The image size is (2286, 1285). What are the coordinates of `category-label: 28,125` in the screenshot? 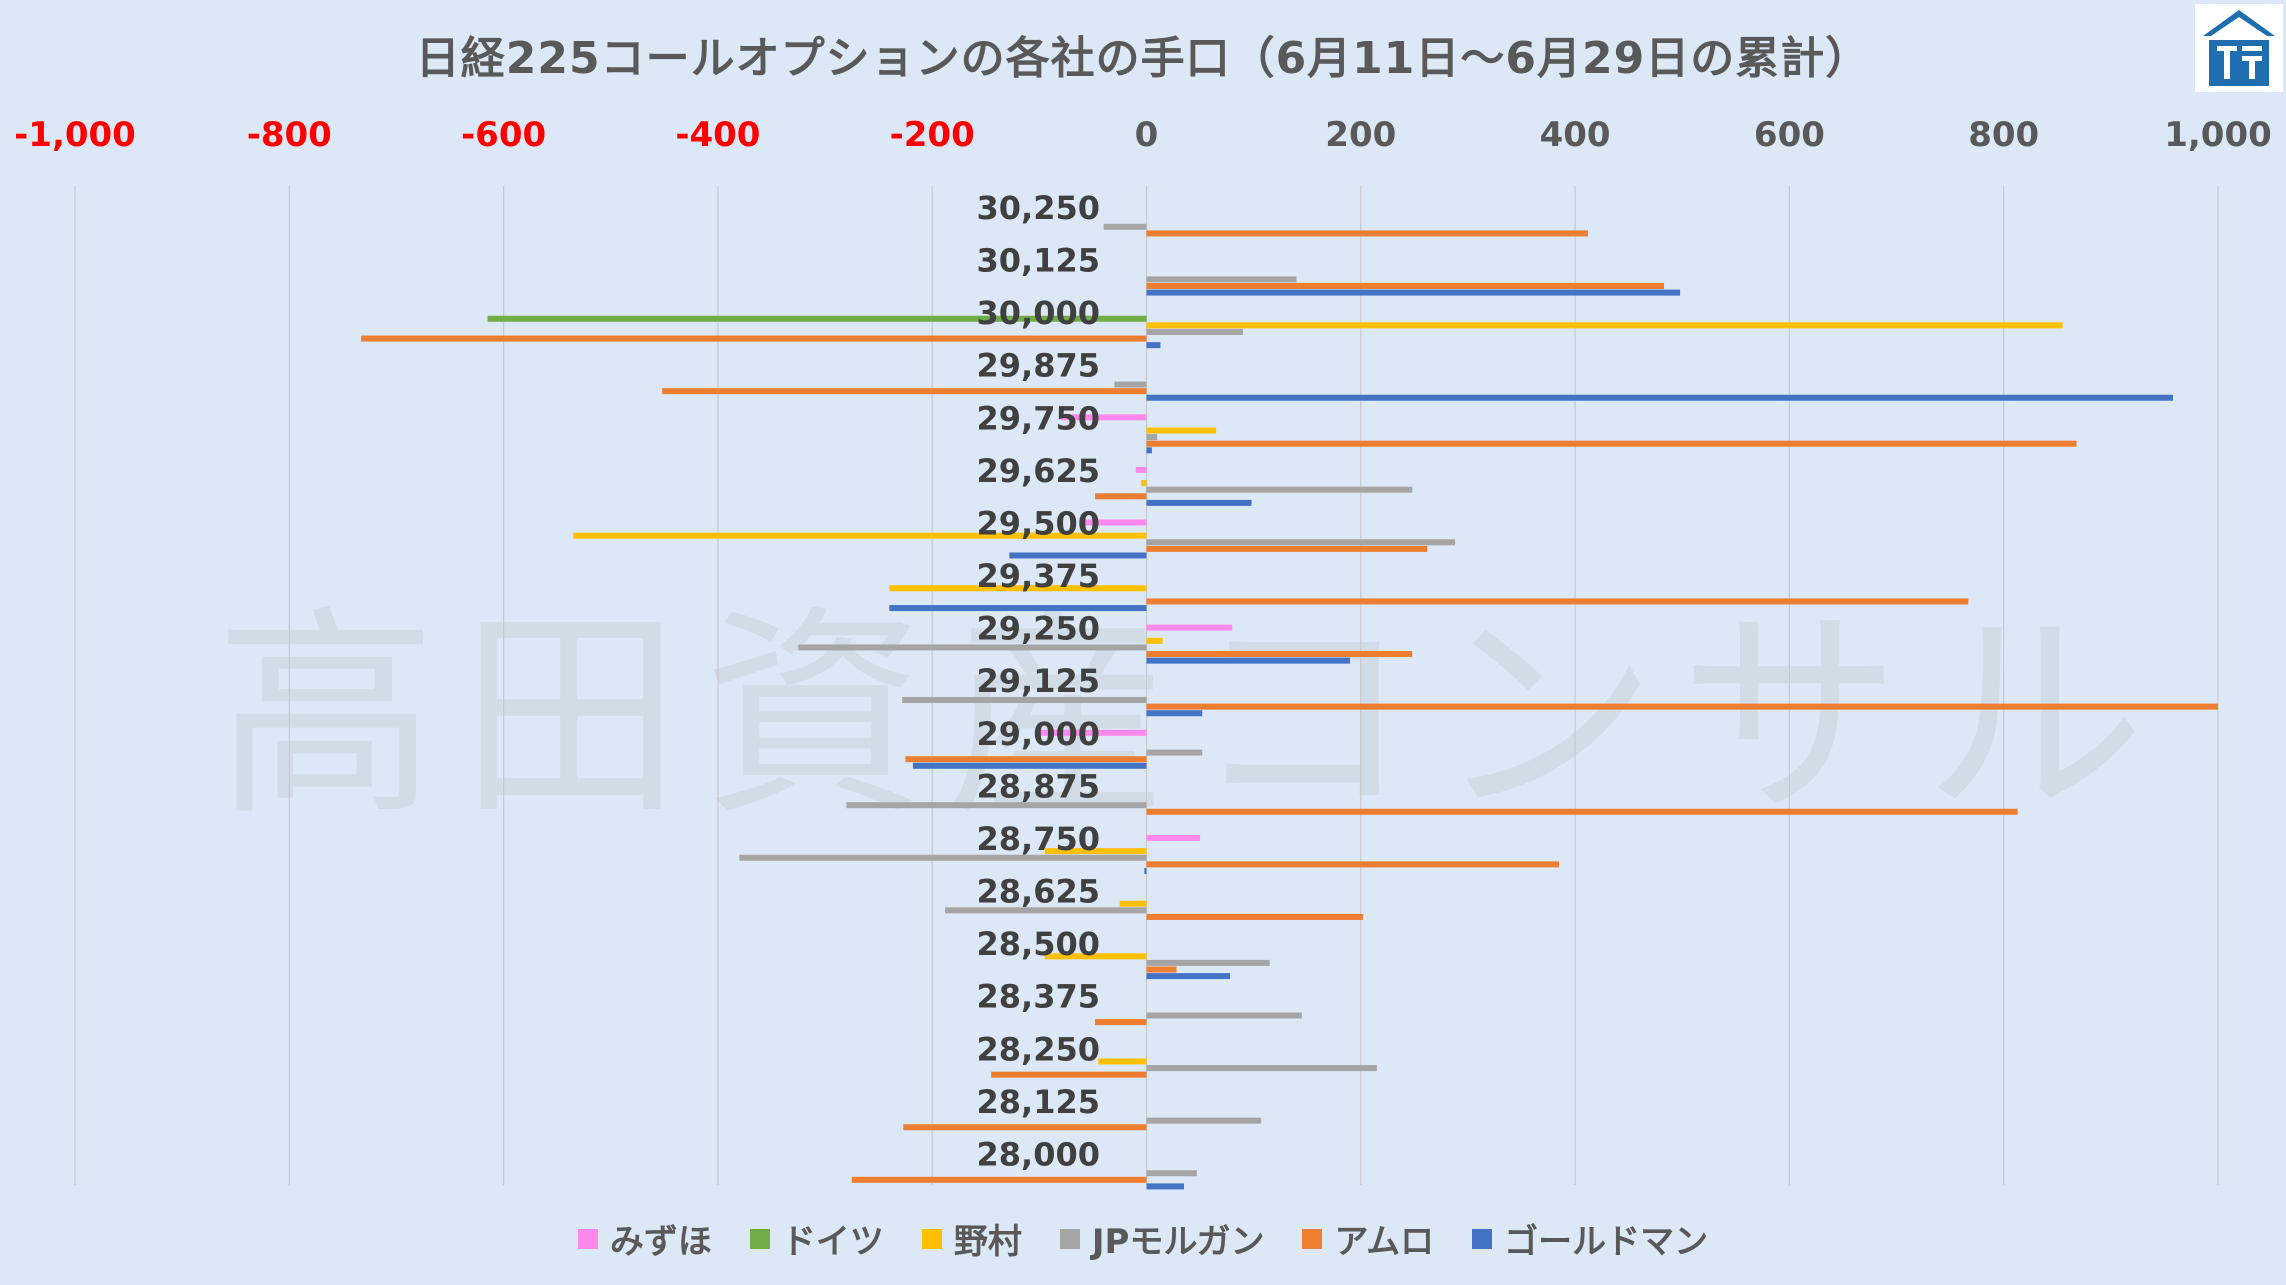 It's located at (1038, 1102).